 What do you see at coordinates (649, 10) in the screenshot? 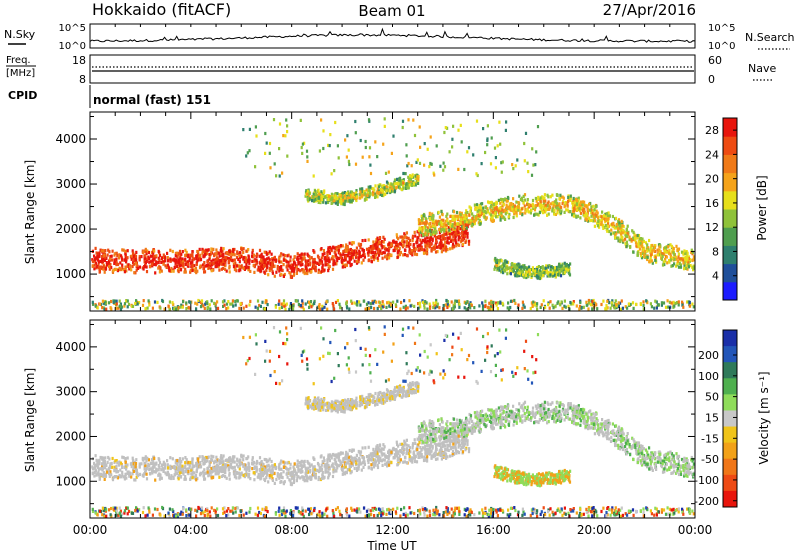
I see `title-right: 27/Apr/2016` at bounding box center [649, 10].